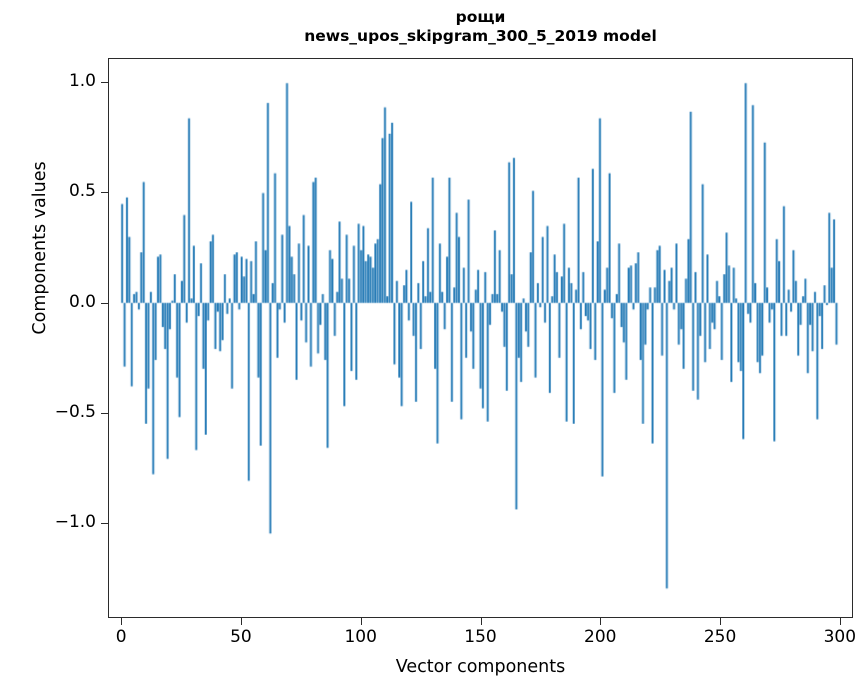 The height and width of the screenshot is (696, 867). Describe the element at coordinates (241, 637) in the screenshot. I see `x-axis-tick-label: 50` at that location.